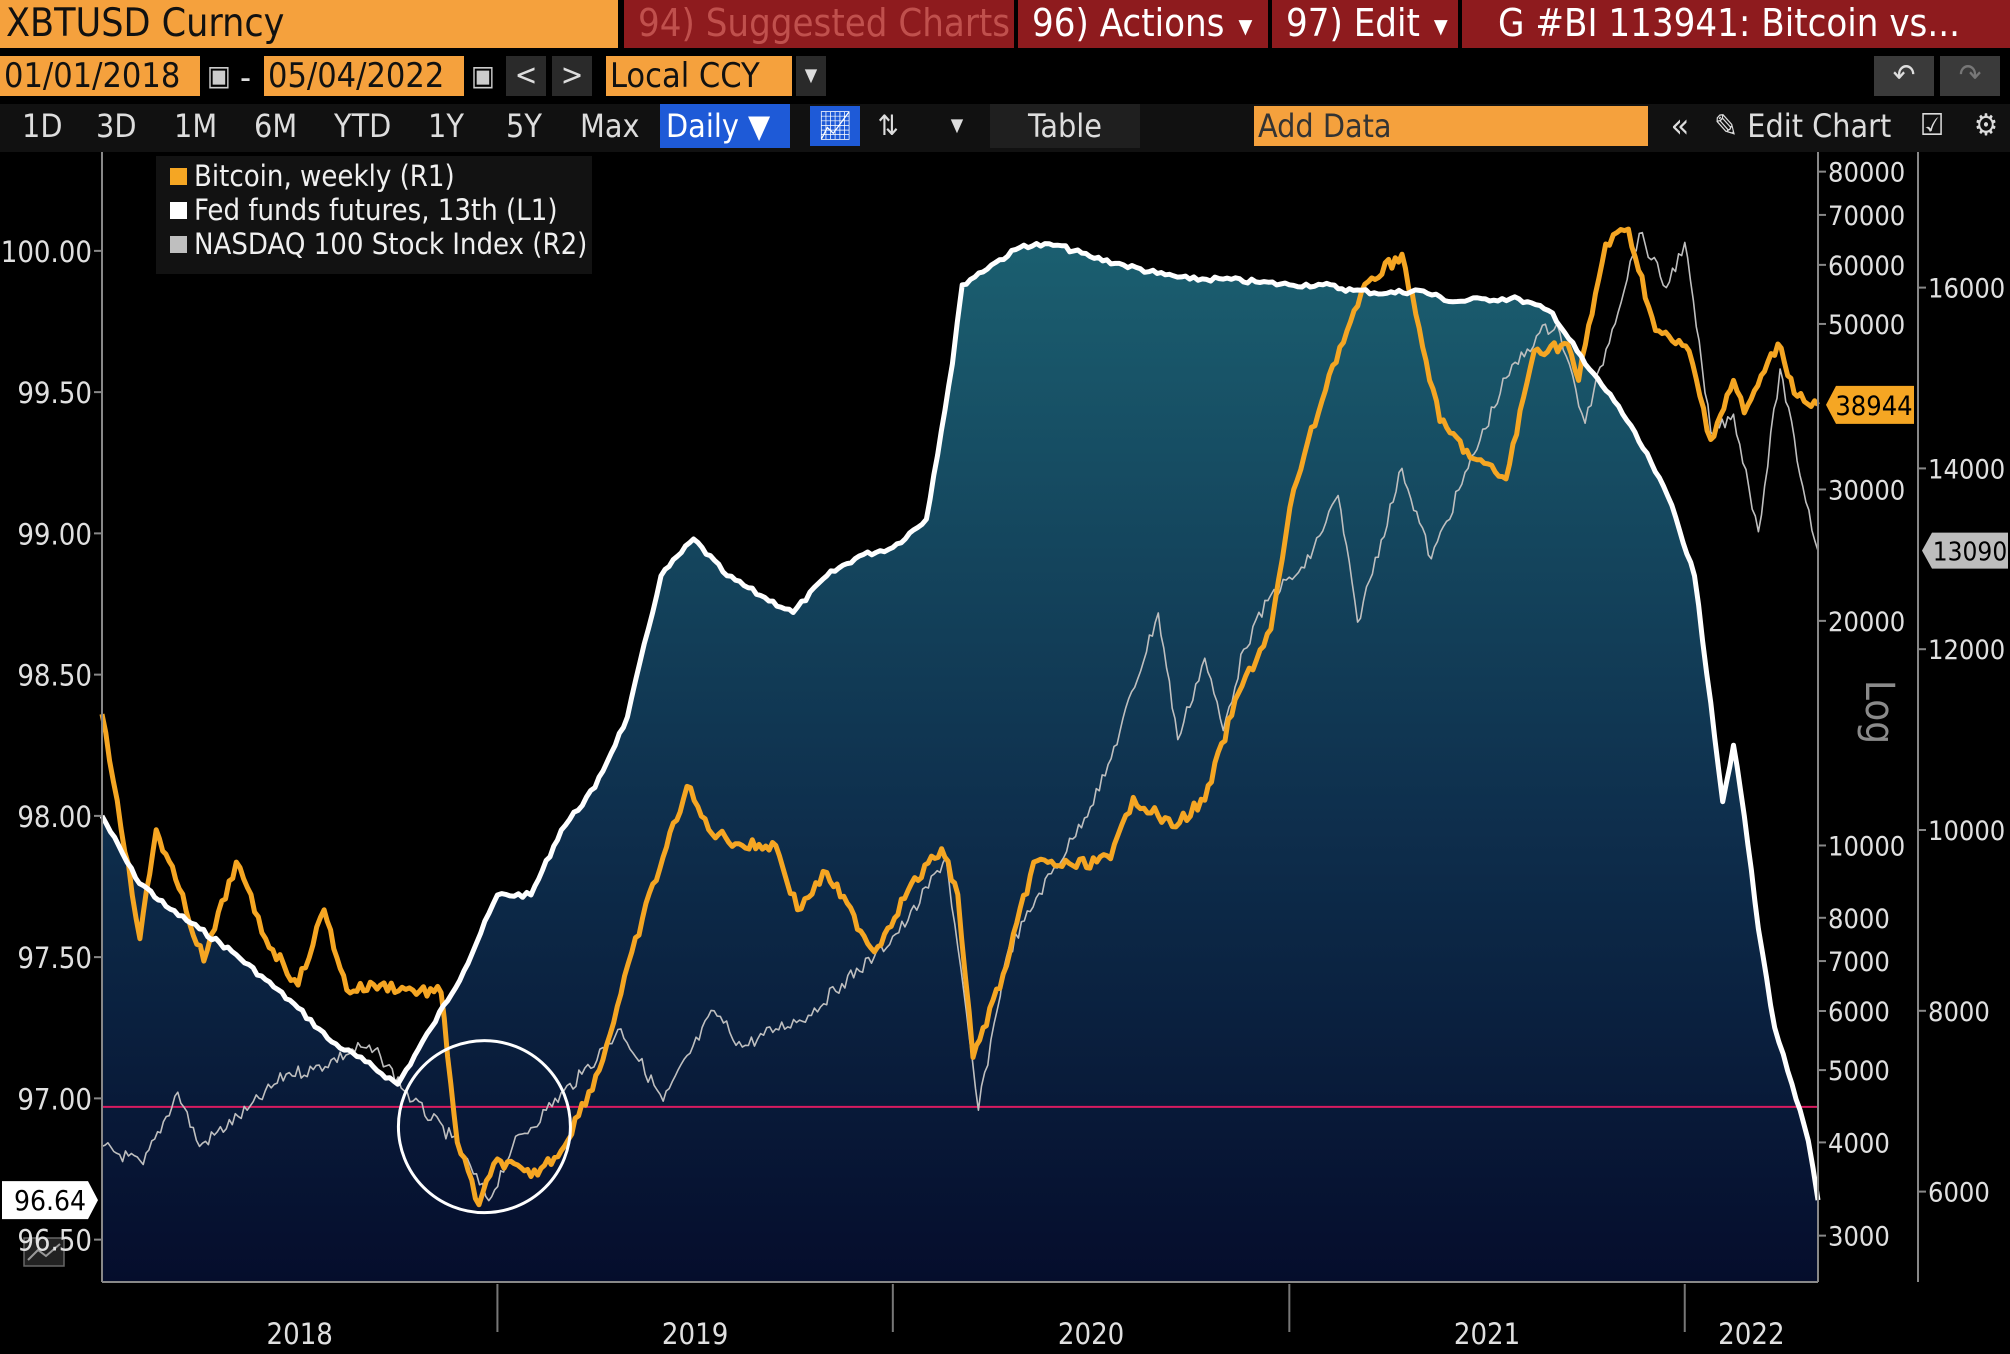 The image size is (2010, 1354). What do you see at coordinates (484, 1127) in the screenshot?
I see `highlight-circle` at bounding box center [484, 1127].